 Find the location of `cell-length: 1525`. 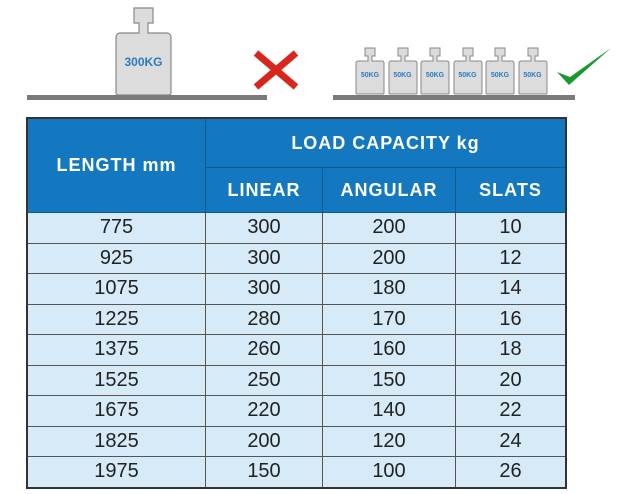

cell-length: 1525 is located at coordinates (116, 380).